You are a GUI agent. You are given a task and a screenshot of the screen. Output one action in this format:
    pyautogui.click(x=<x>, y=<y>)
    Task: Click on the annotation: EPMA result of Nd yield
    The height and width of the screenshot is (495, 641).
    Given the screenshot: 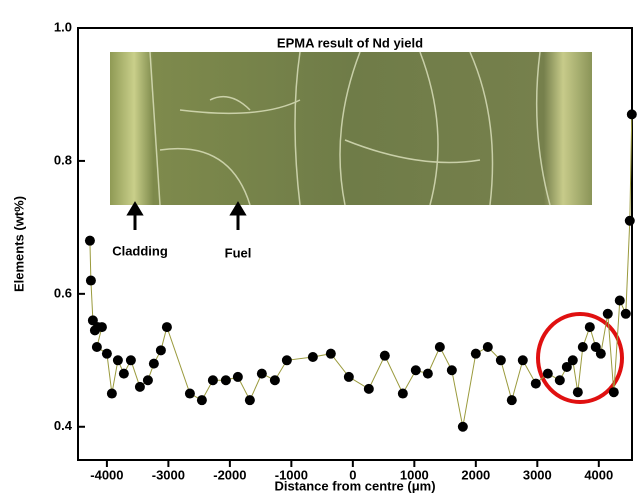 What is the action you would take?
    pyautogui.click(x=350, y=42)
    